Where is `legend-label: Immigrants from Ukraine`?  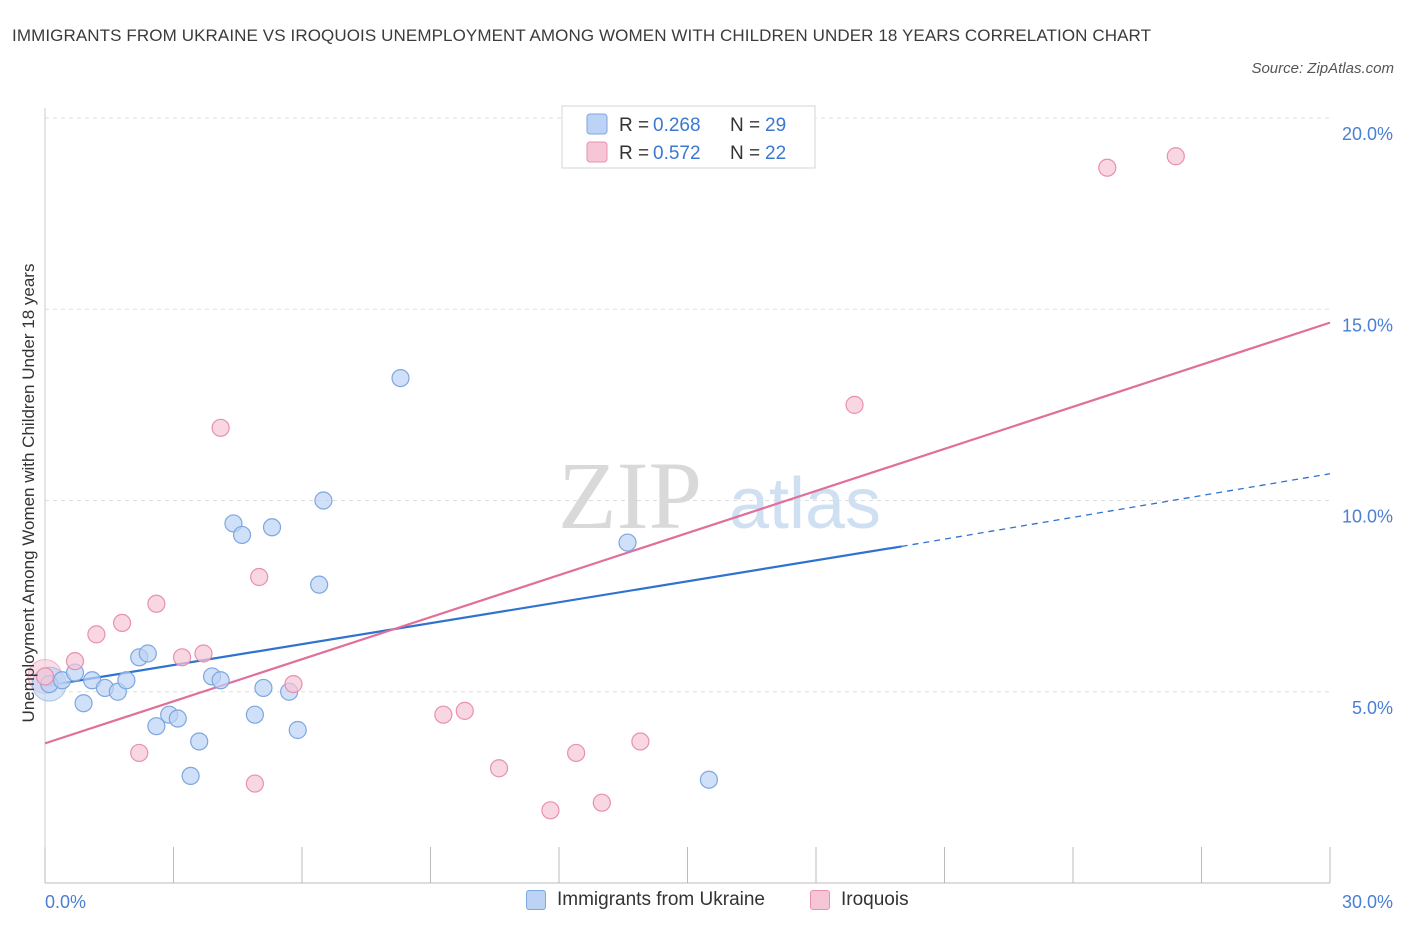
legend-label: Immigrants from Ukraine is located at coordinates (661, 899).